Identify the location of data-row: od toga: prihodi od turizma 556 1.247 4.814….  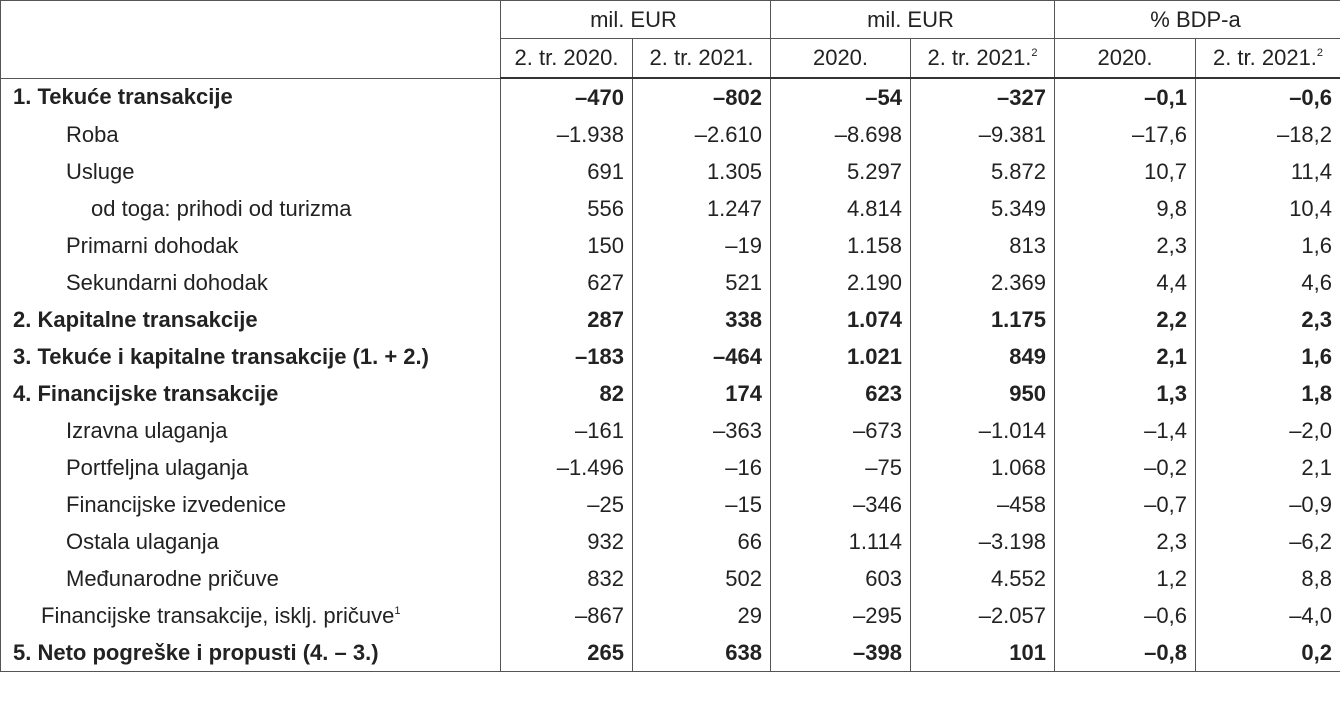
(670, 208).